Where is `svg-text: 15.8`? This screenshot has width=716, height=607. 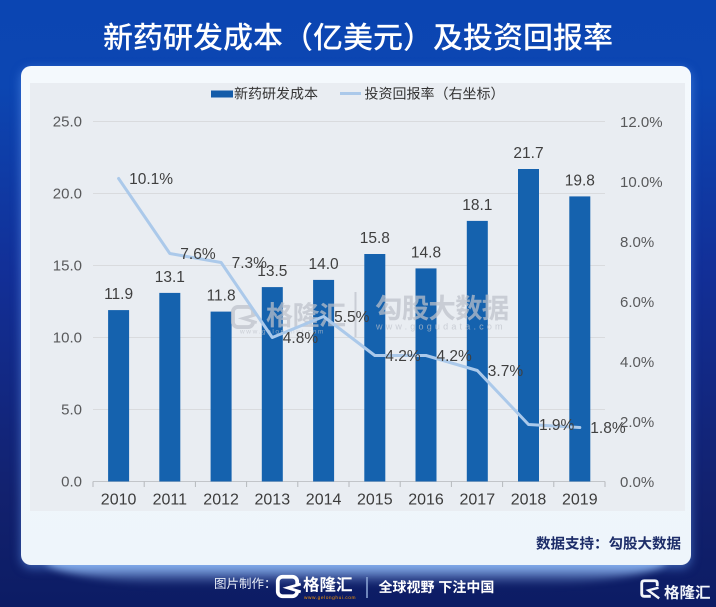
svg-text: 15.8 is located at coordinates (375, 238).